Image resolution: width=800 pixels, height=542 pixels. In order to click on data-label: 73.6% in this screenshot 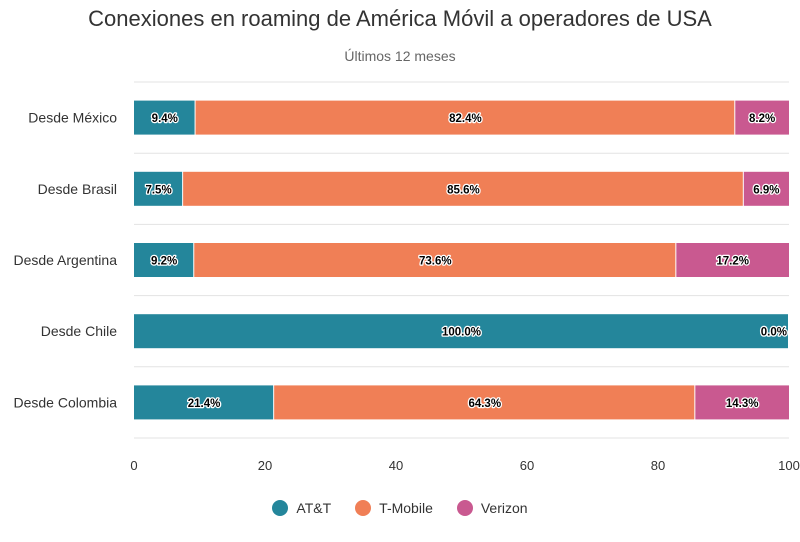, I will do `click(435, 262)`.